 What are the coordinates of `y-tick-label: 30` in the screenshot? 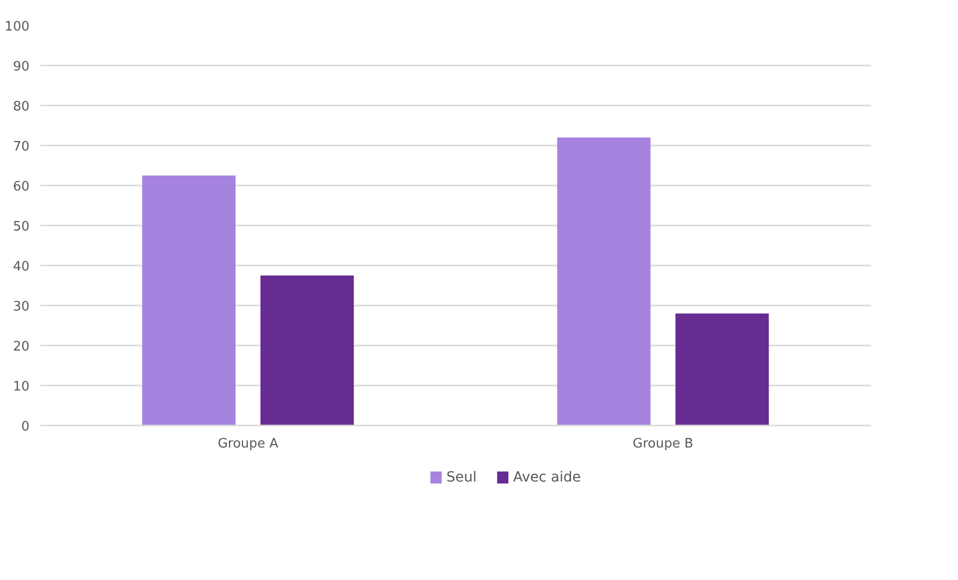 It's located at (21, 307).